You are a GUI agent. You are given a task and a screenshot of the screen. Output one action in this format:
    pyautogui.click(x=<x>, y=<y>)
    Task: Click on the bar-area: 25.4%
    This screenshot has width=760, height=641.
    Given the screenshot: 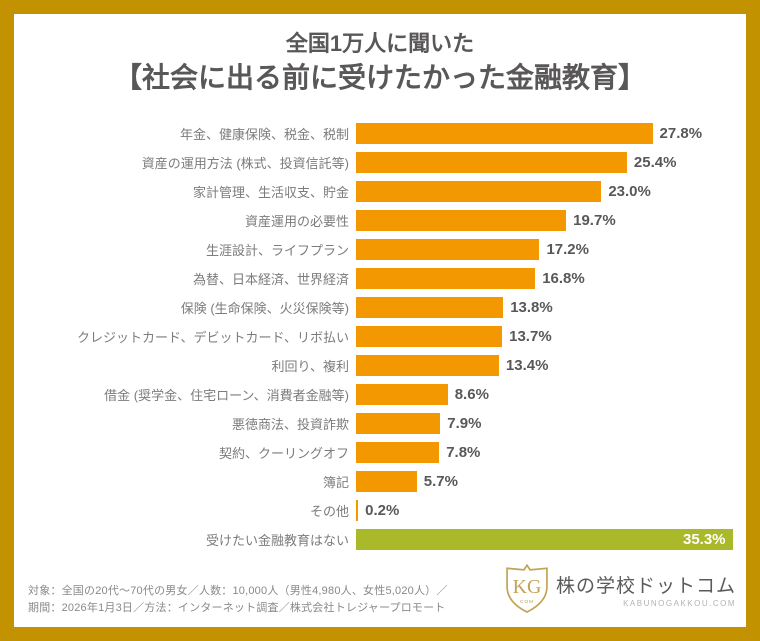 What is the action you would take?
    pyautogui.click(x=548, y=163)
    